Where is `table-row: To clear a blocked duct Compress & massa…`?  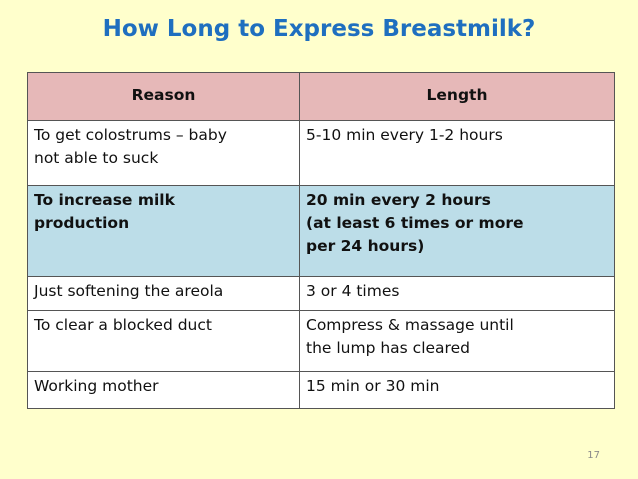 table-row: To clear a blocked duct Compress & massa… is located at coordinates (321, 341).